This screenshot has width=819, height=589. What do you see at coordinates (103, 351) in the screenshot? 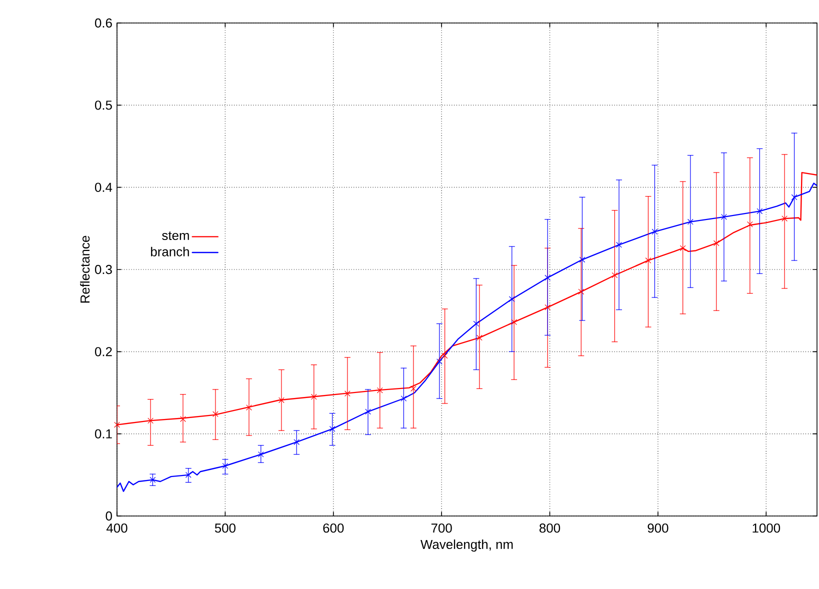
I see `y-tick-label: 0.2` at bounding box center [103, 351].